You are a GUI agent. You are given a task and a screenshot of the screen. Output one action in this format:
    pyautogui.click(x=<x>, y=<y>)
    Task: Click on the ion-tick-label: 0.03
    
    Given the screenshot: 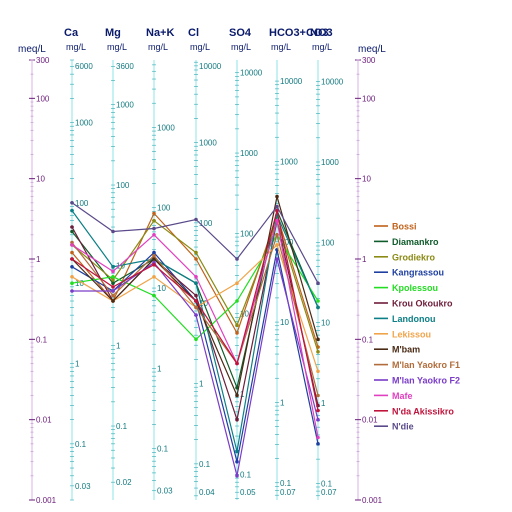 What is the action you would take?
    pyautogui.click(x=165, y=491)
    